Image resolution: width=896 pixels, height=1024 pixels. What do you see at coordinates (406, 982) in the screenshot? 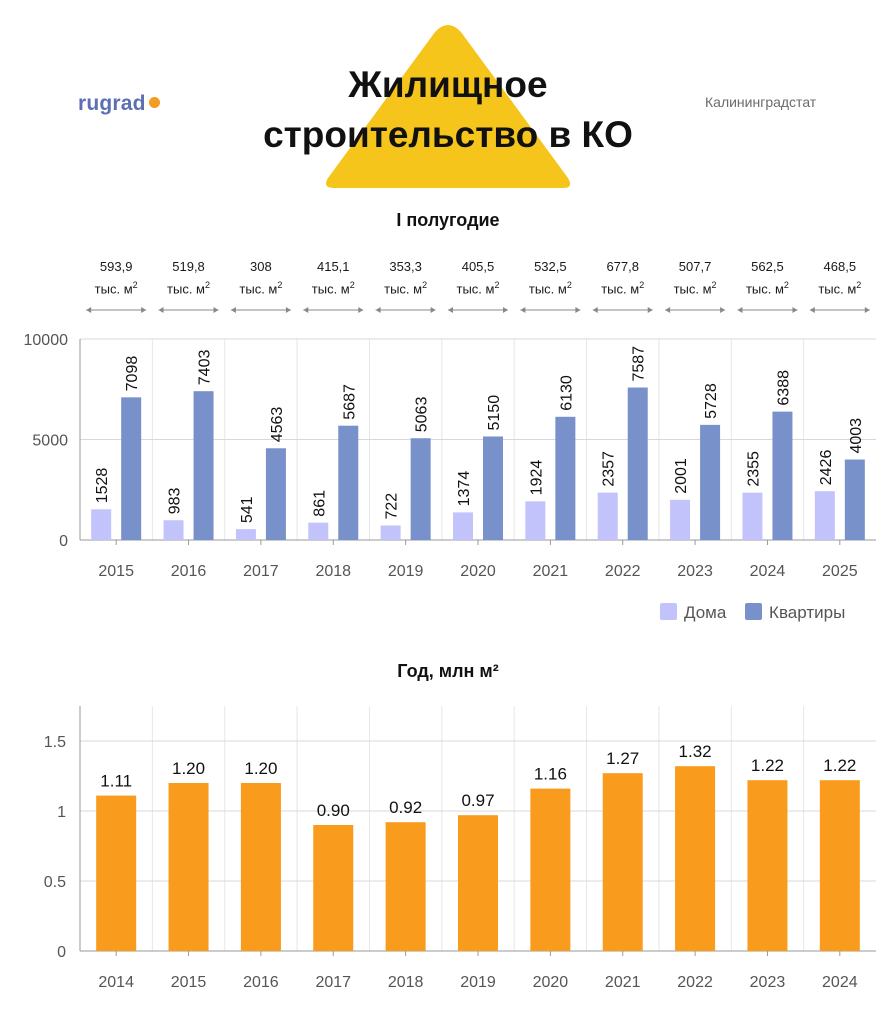
I see `x-tick-label: 2018` at bounding box center [406, 982].